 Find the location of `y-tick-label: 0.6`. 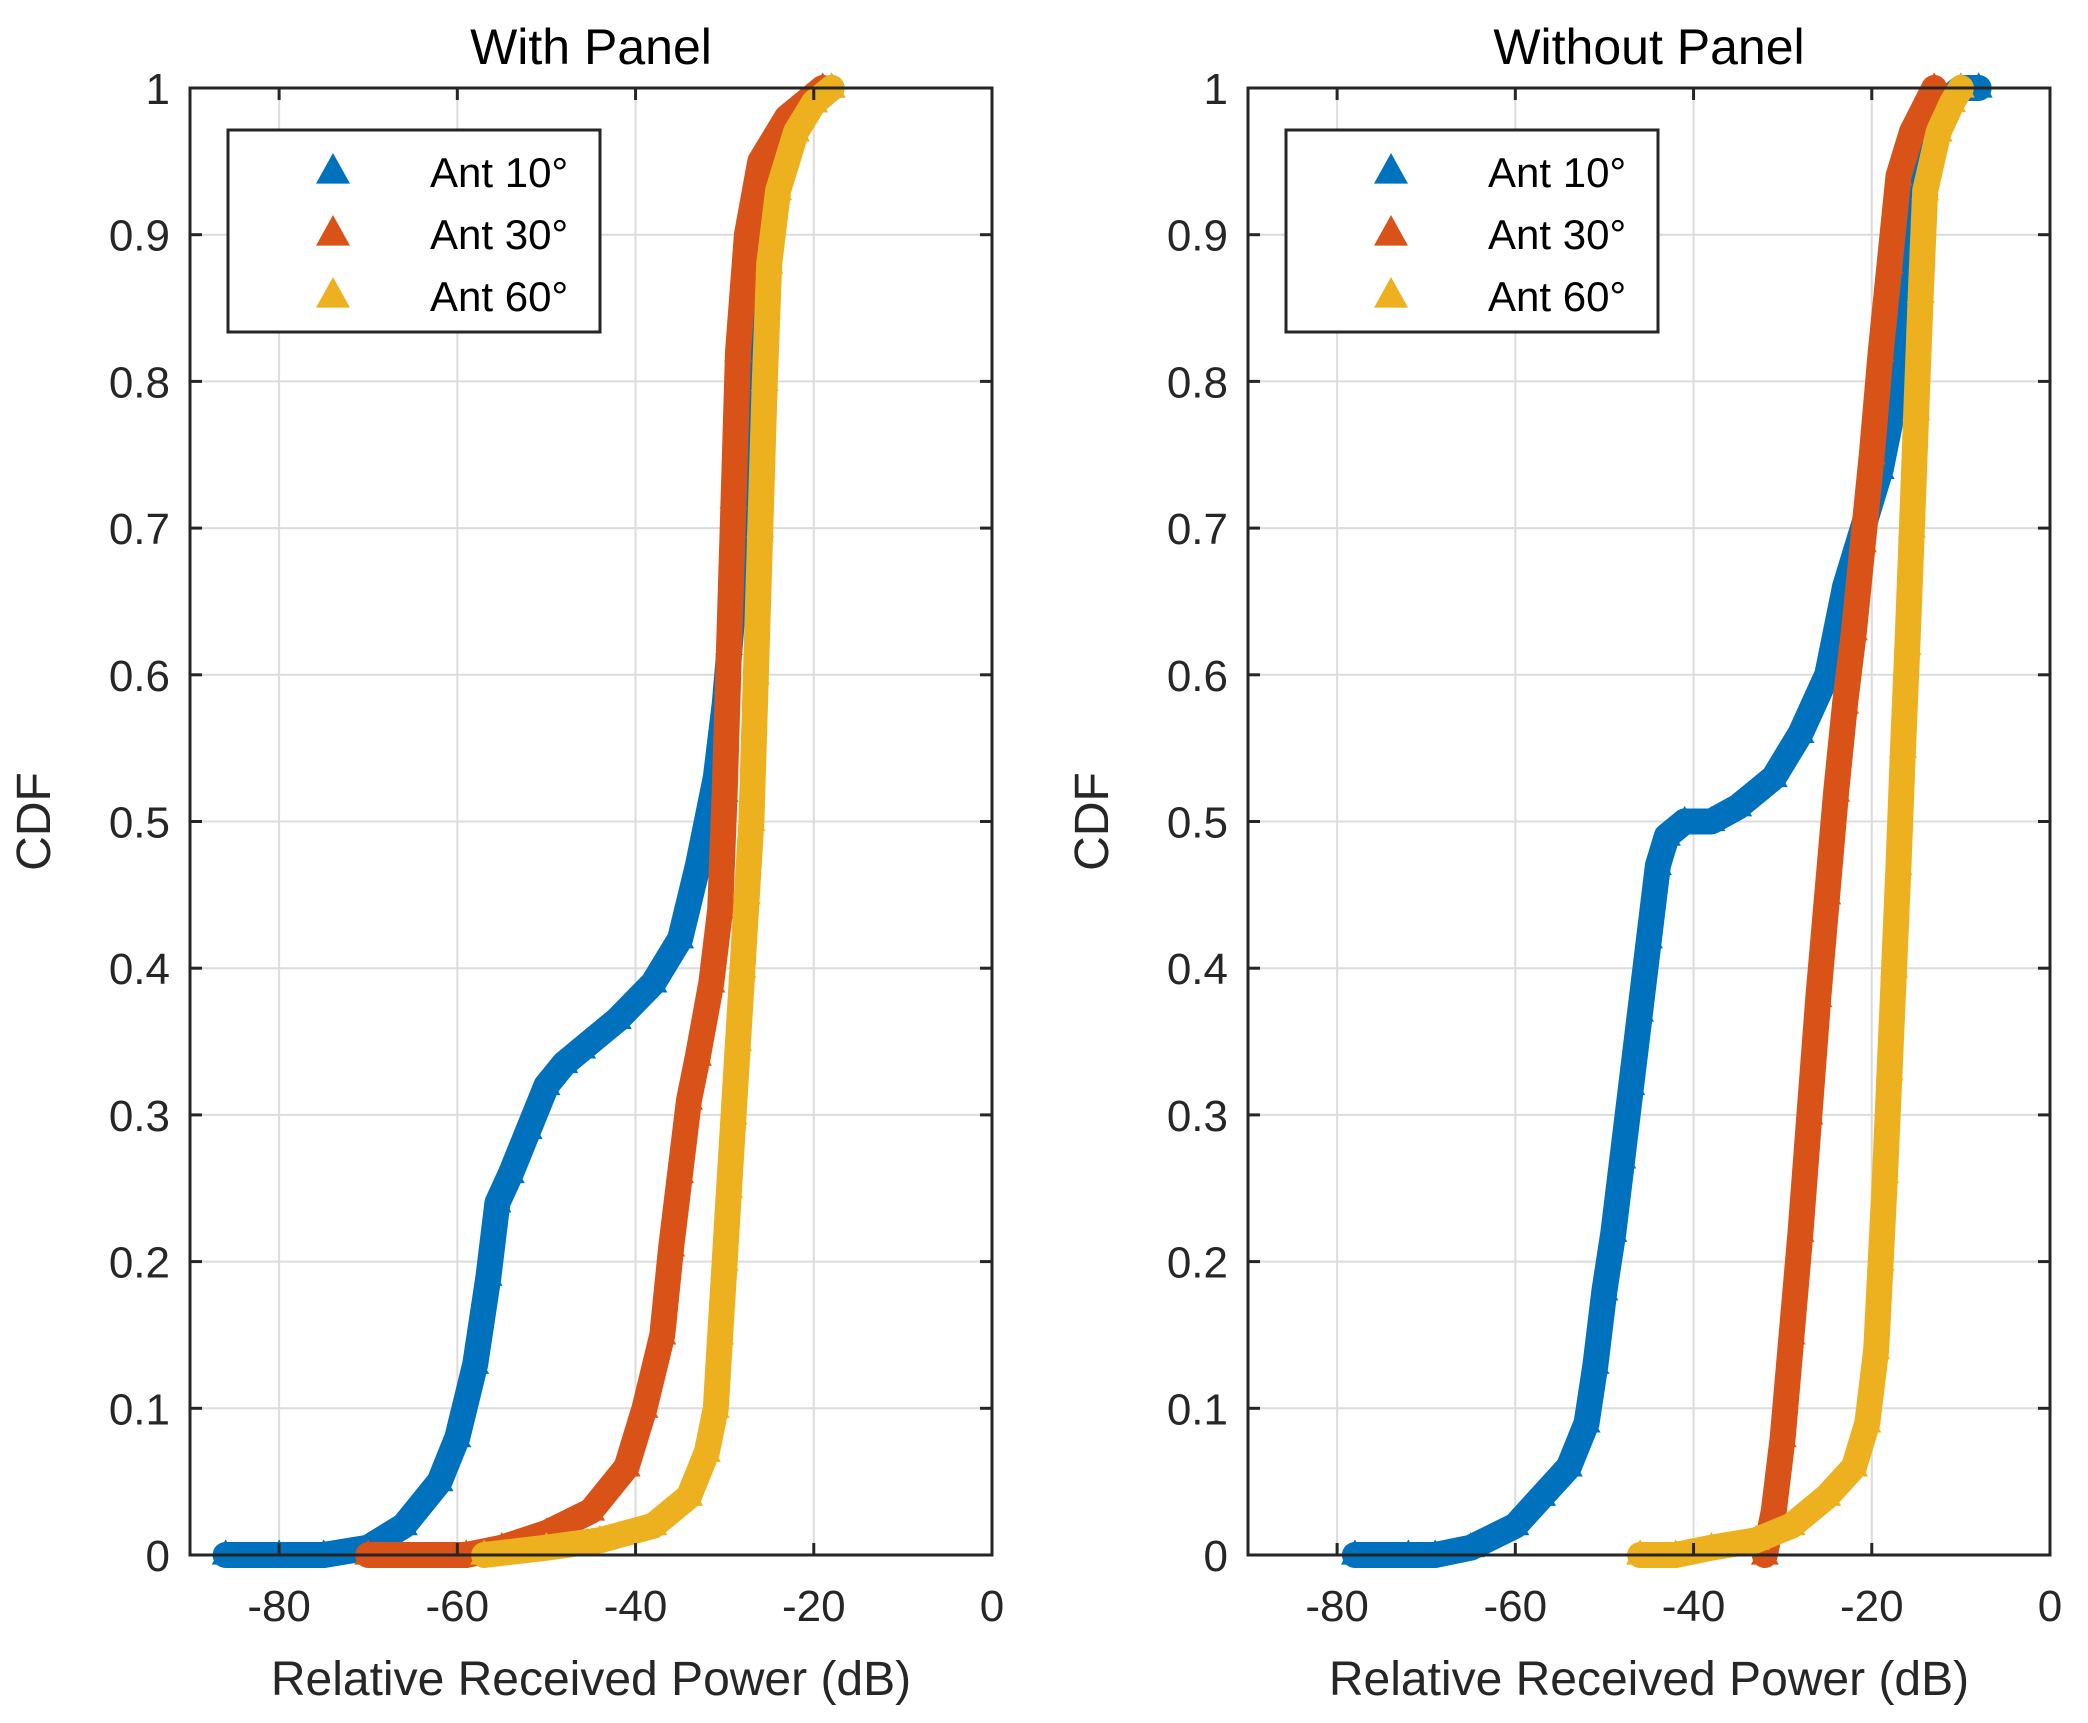

y-tick-label: 0.6 is located at coordinates (139, 676).